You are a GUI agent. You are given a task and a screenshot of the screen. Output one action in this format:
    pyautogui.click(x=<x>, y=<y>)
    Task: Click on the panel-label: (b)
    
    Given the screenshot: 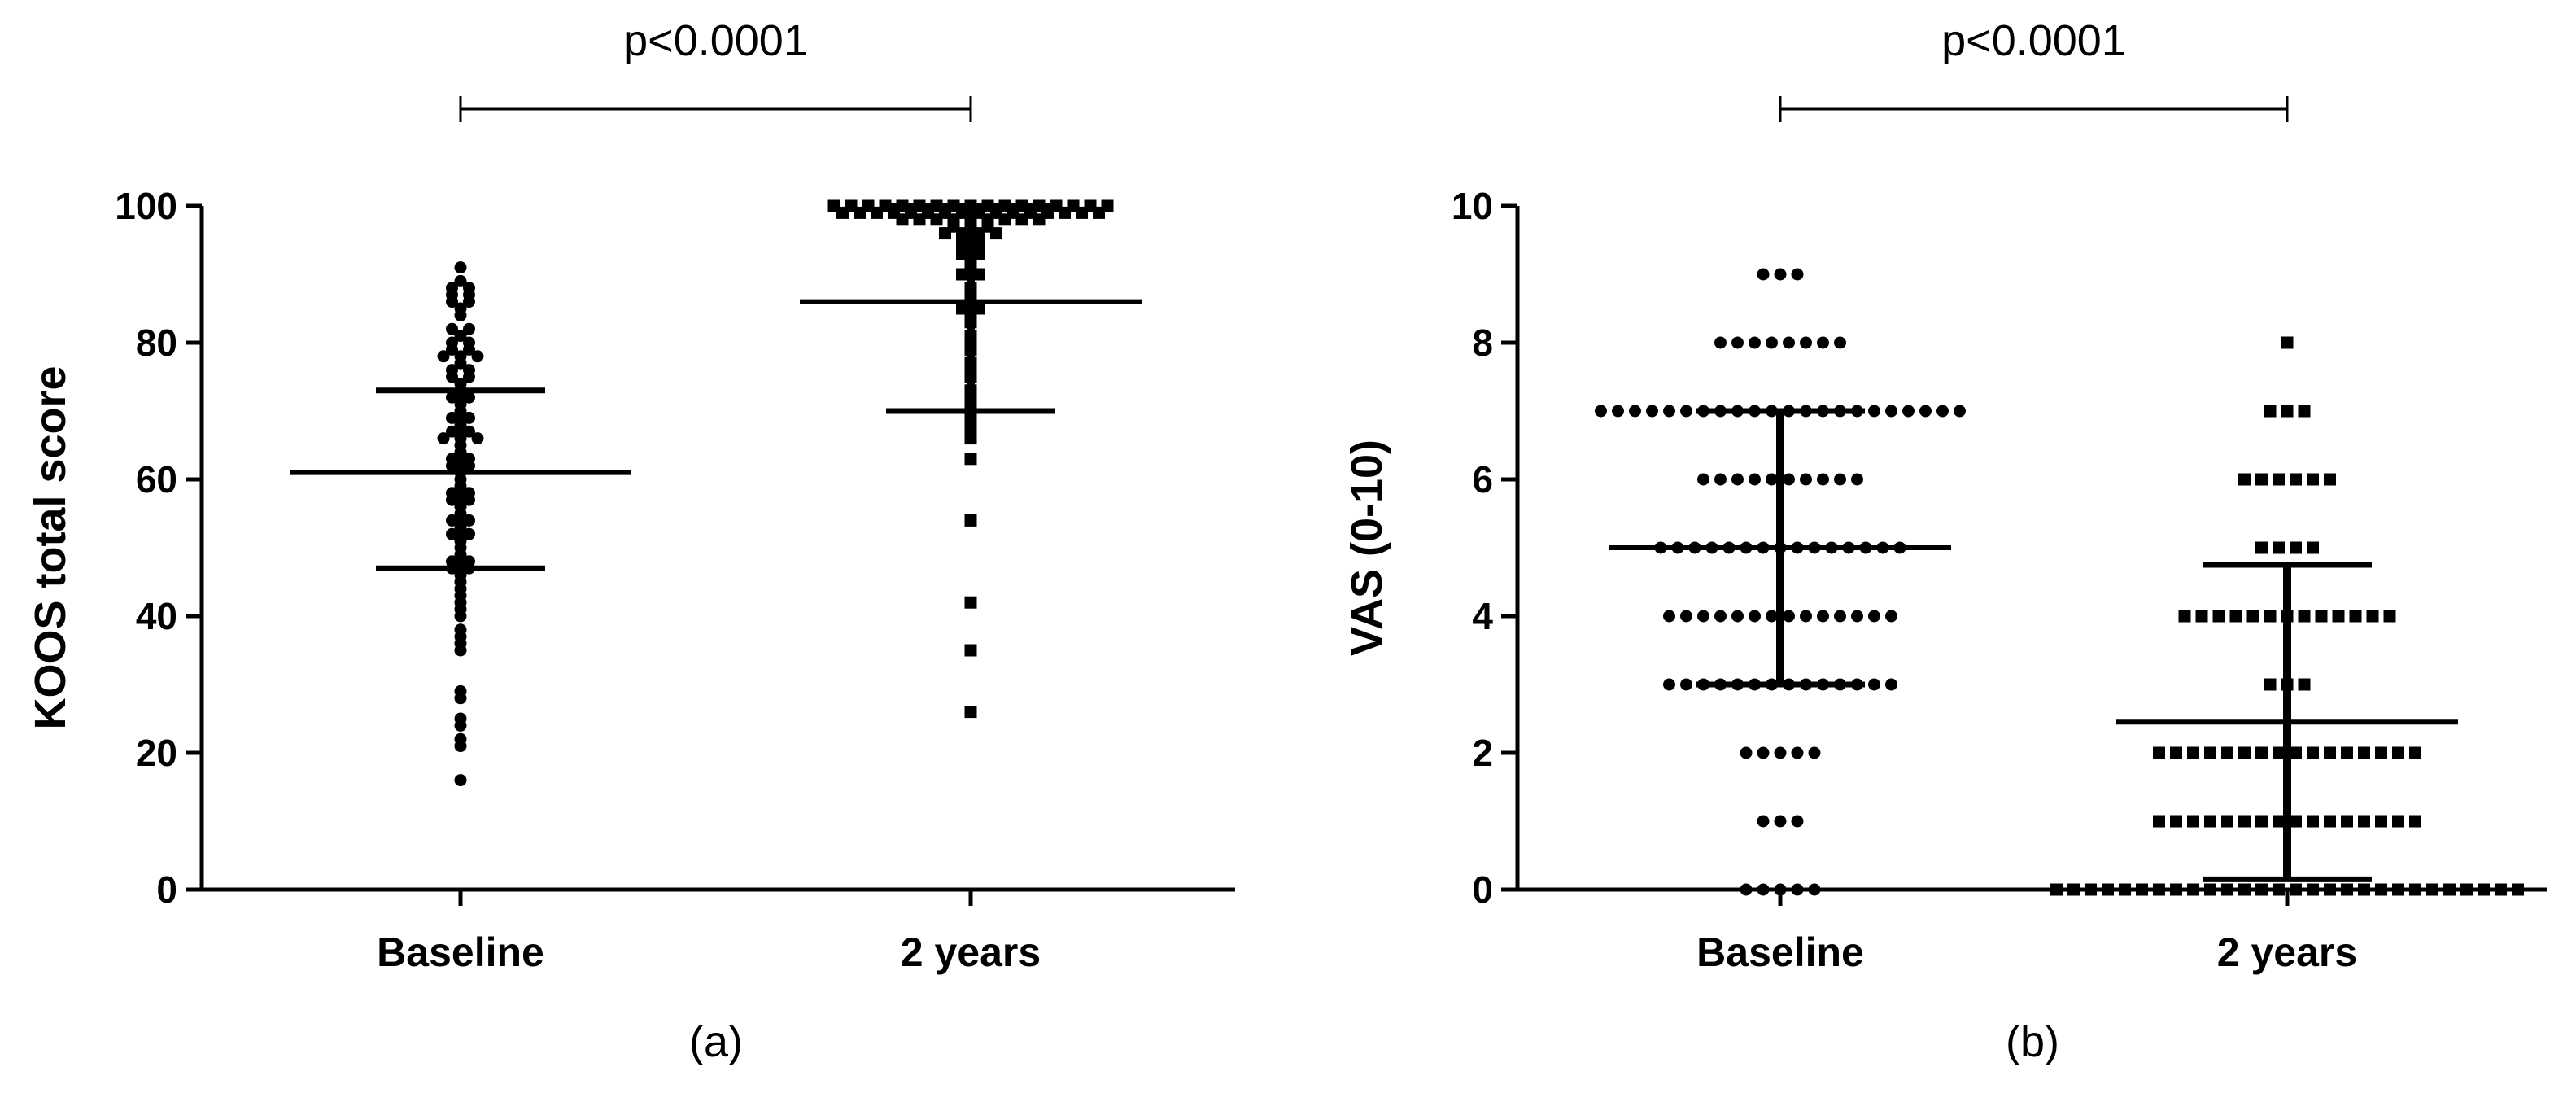 What is the action you would take?
    pyautogui.click(x=2032, y=1041)
    